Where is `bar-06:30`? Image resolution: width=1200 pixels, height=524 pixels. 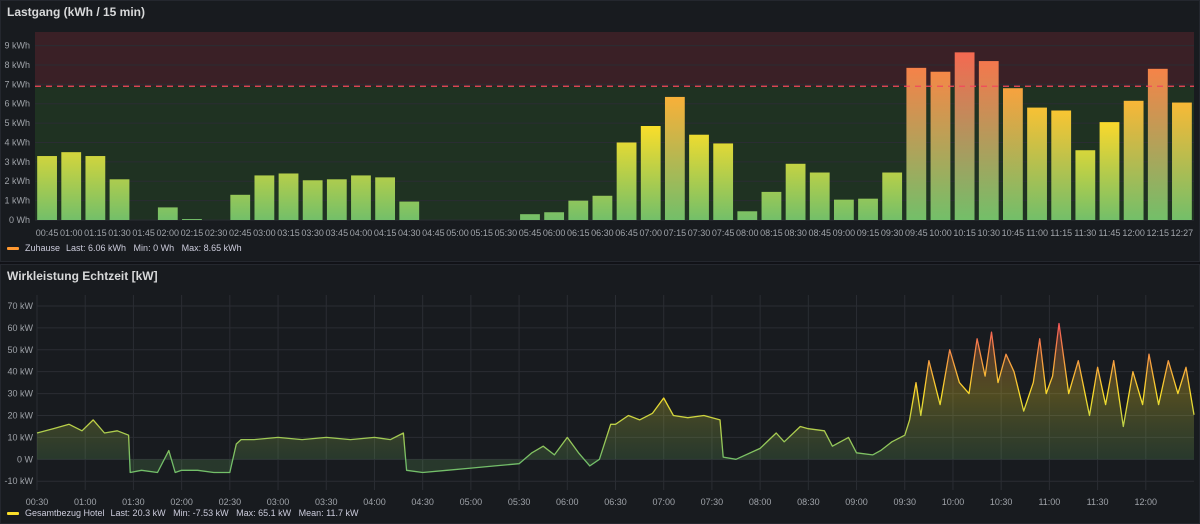
bar-06:30 is located at coordinates (602, 207).